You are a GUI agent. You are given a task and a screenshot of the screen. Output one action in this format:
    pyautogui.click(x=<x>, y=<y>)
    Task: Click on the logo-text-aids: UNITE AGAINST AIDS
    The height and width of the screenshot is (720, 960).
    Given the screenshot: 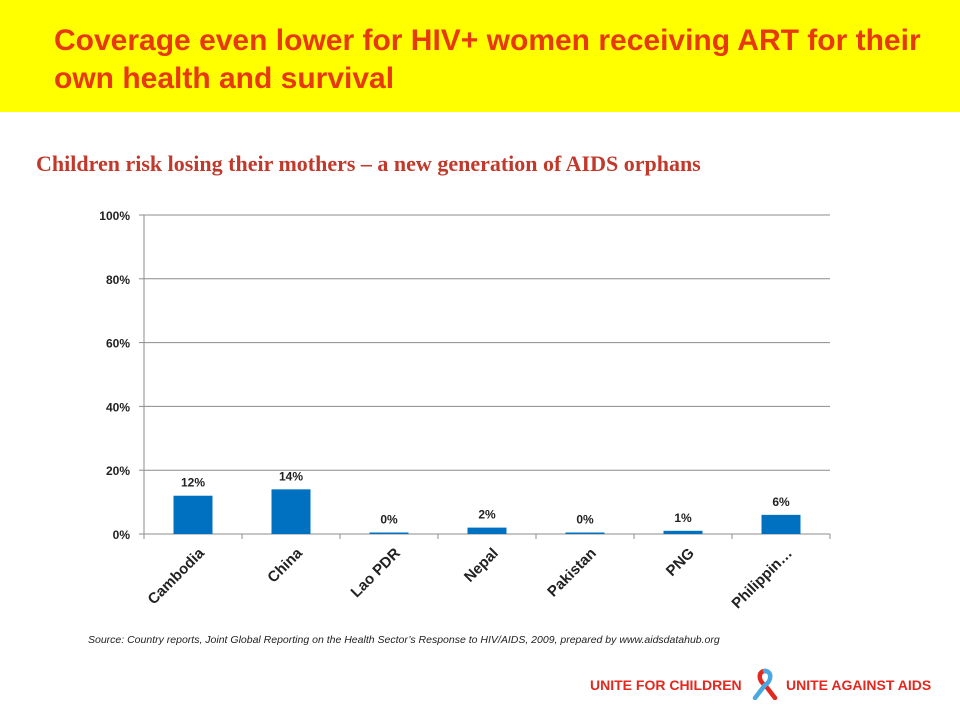 What is the action you would take?
    pyautogui.click(x=859, y=685)
    